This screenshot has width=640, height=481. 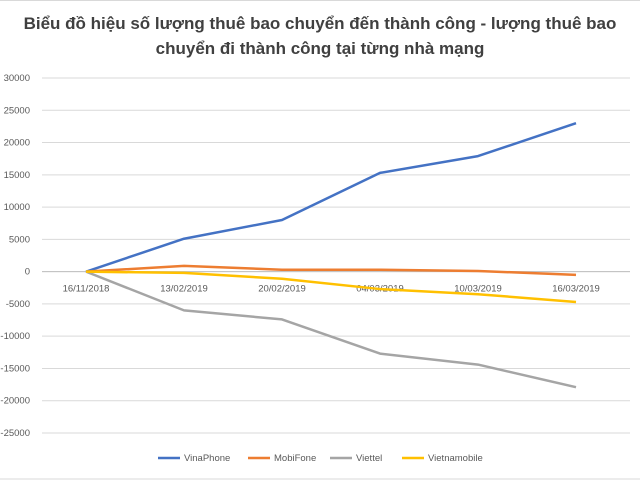 What do you see at coordinates (17, 143) in the screenshot?
I see `y-tick-label: 20000` at bounding box center [17, 143].